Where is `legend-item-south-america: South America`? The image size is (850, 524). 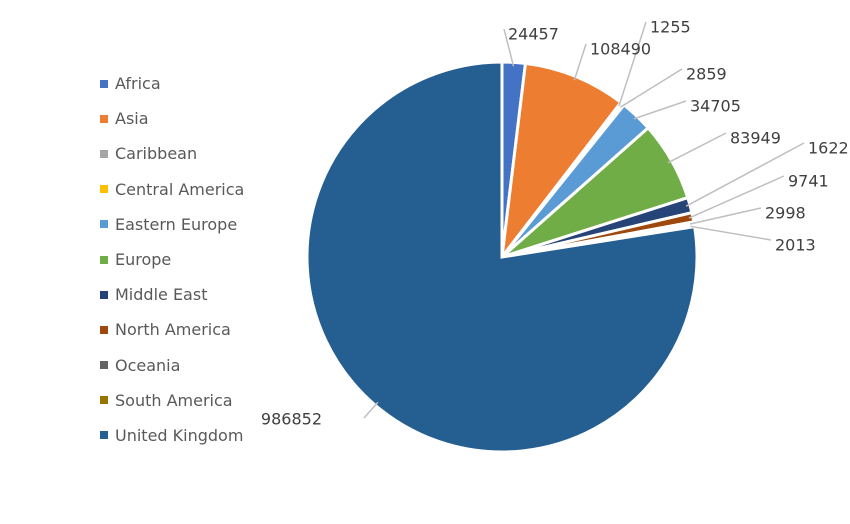 legend-item-south-america: South America is located at coordinates (200, 400).